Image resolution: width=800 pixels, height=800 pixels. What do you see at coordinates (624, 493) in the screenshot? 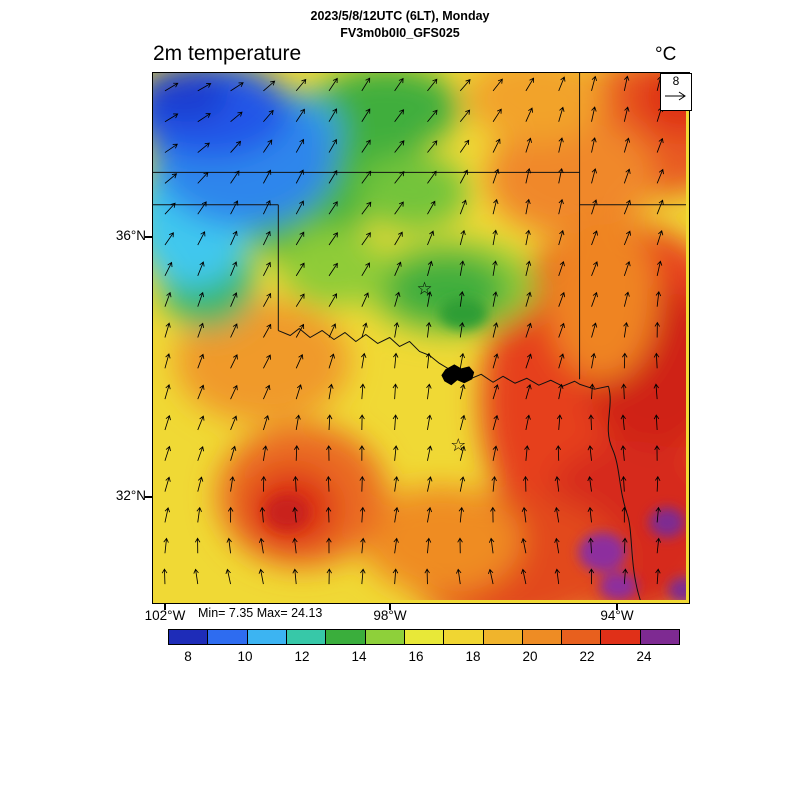
I see `state-boundary-line` at bounding box center [624, 493].